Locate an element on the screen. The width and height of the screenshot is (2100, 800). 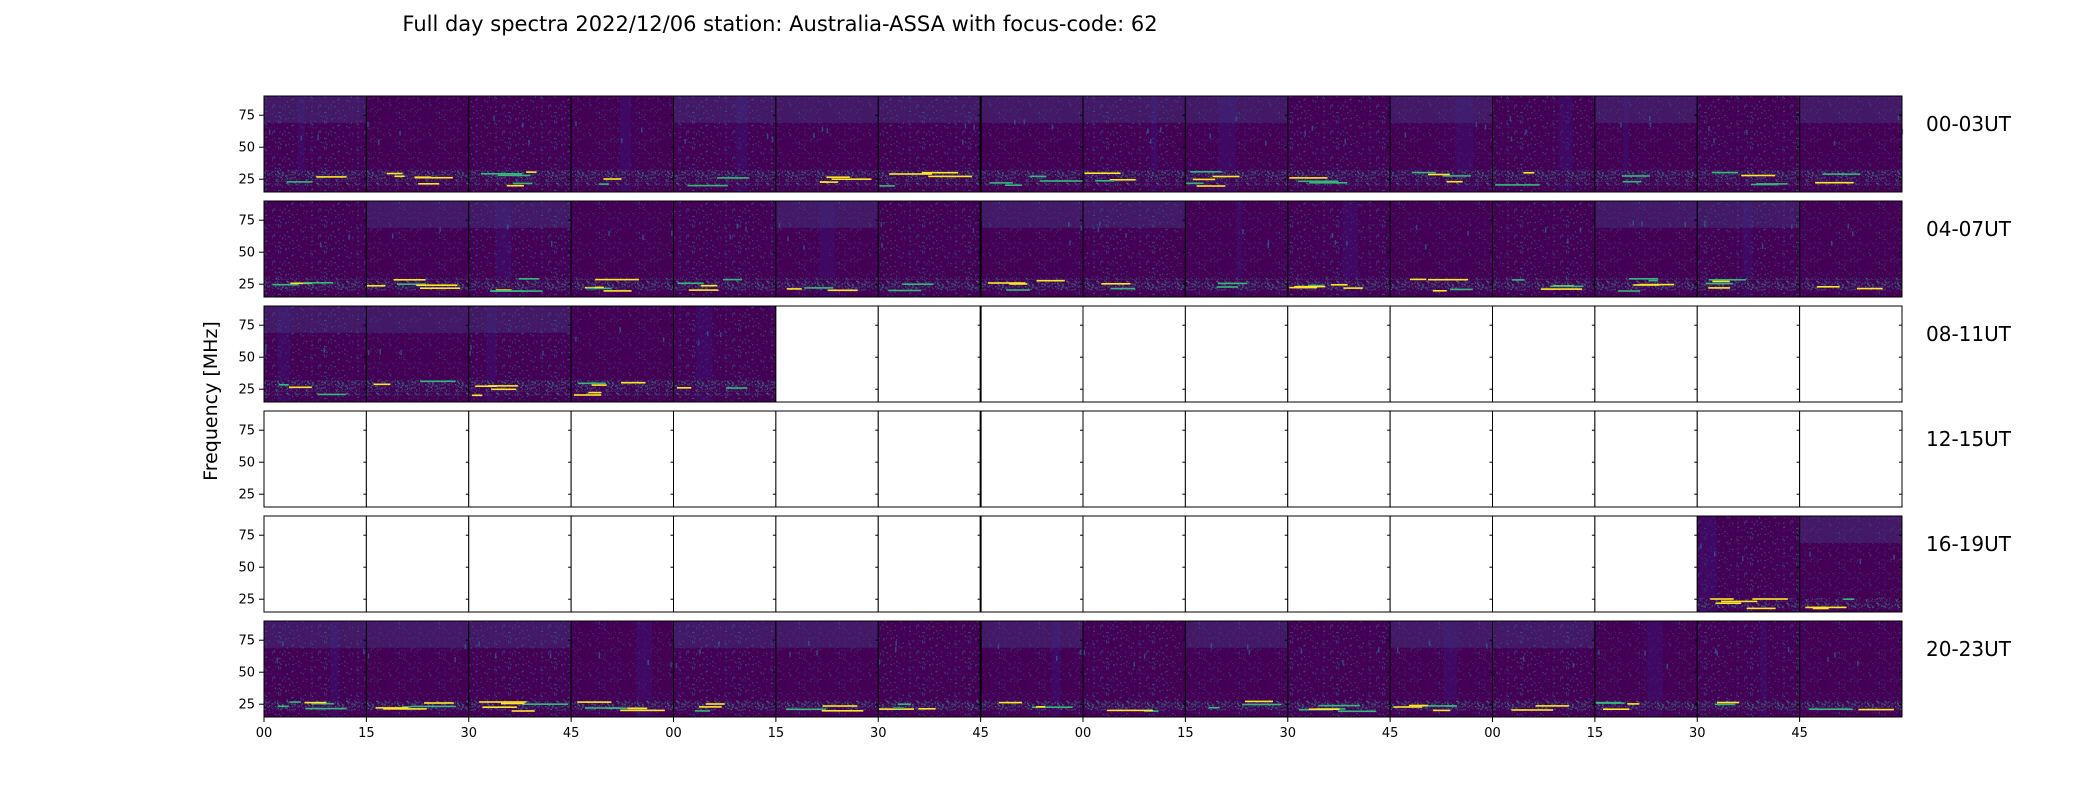
row-label: 04-07UT is located at coordinates (1969, 229).